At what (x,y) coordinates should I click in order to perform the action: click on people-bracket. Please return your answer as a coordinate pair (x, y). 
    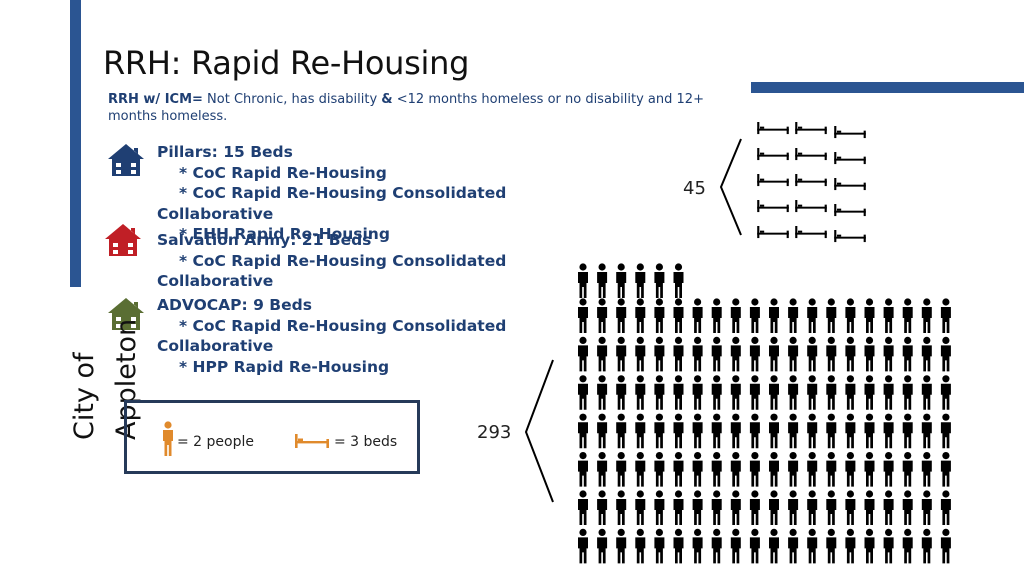
    Looking at the image, I should click on (539, 431).